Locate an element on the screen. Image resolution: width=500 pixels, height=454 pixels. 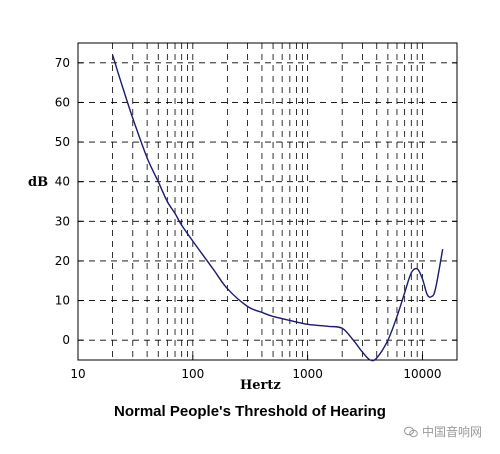
x-tick-label: 1000 is located at coordinates (307, 374).